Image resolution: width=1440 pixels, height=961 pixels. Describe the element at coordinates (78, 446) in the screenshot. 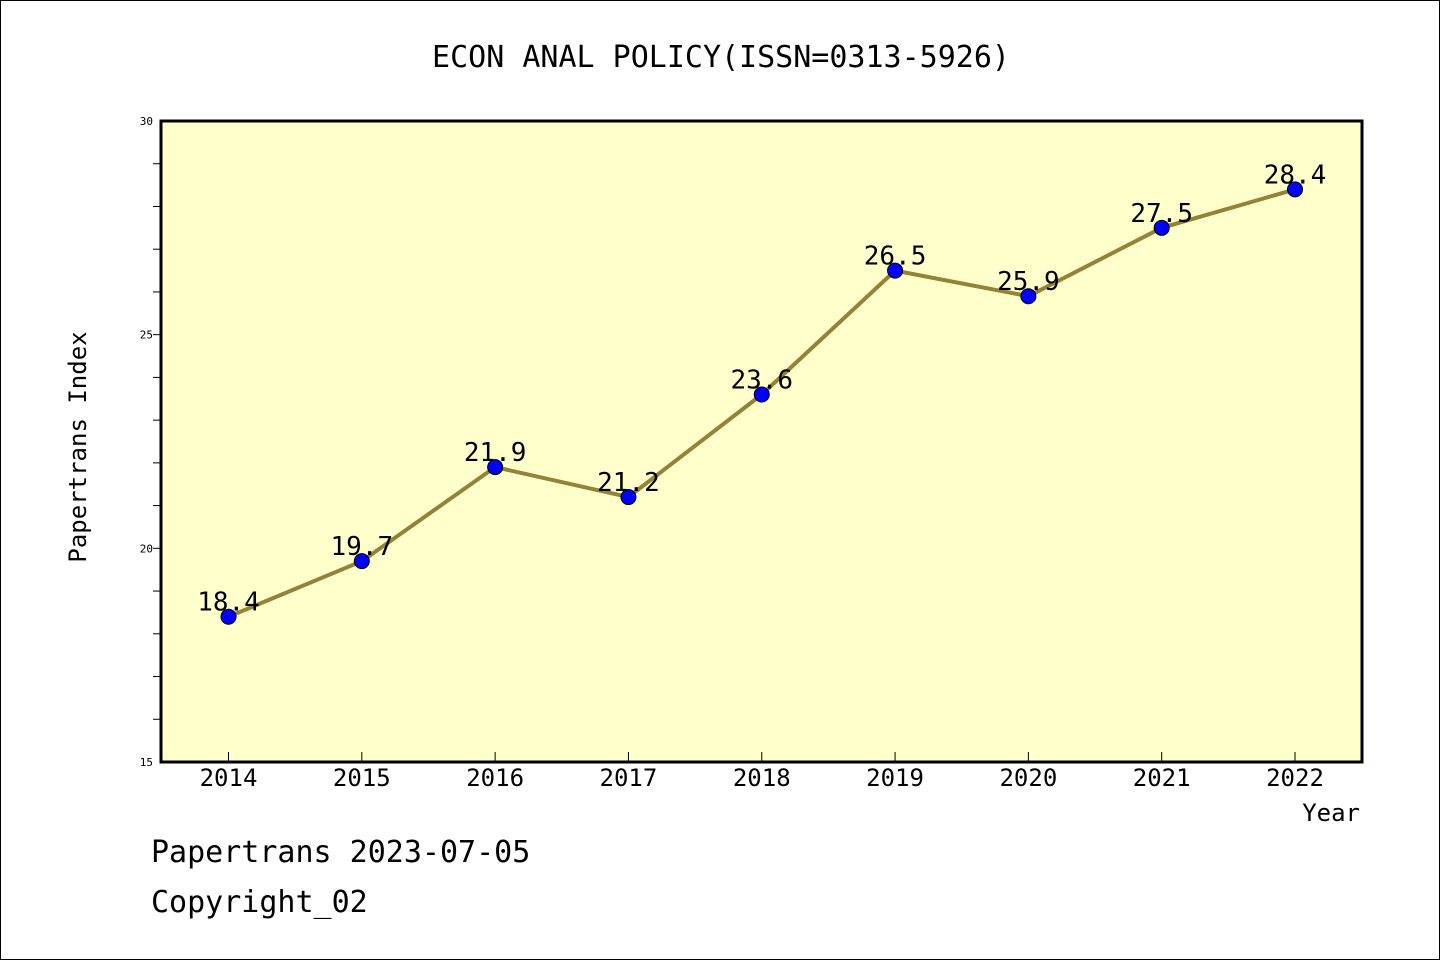

I see `y-axis-label: Papertrans Index` at that location.